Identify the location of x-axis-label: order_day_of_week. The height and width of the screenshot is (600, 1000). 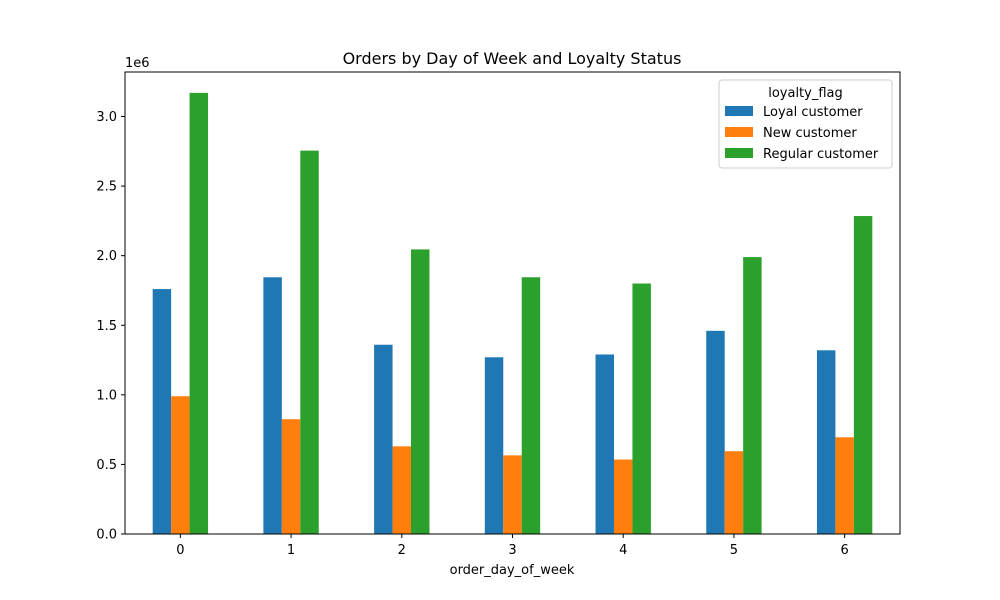
(512, 570).